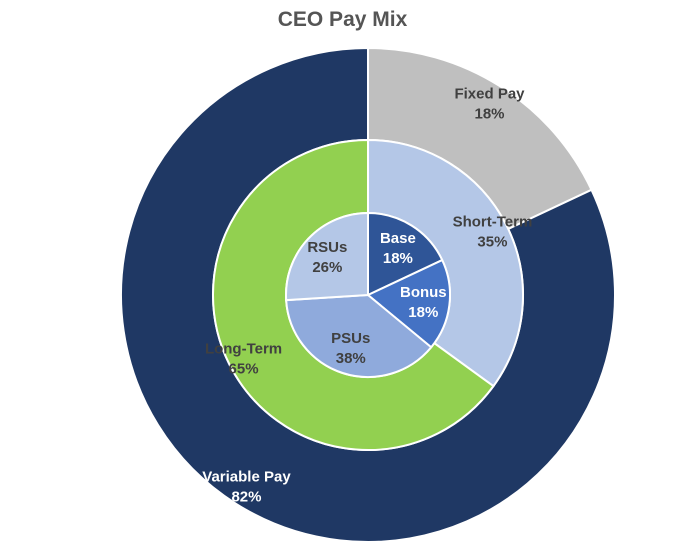 This screenshot has height=559, width=685. Describe the element at coordinates (350, 338) in the screenshot. I see `data-label-name: PSUs` at that location.